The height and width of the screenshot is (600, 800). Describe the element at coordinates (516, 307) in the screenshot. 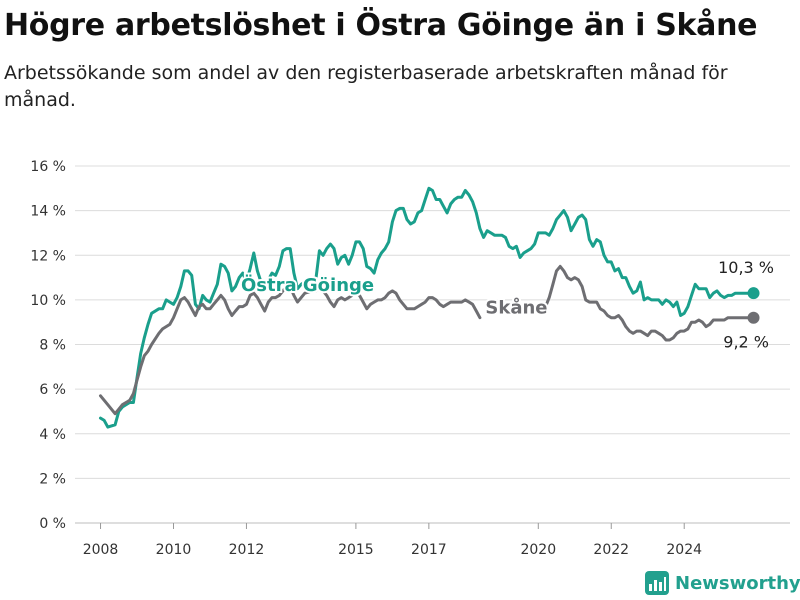

I see `skane-series-label: Skåne` at that location.